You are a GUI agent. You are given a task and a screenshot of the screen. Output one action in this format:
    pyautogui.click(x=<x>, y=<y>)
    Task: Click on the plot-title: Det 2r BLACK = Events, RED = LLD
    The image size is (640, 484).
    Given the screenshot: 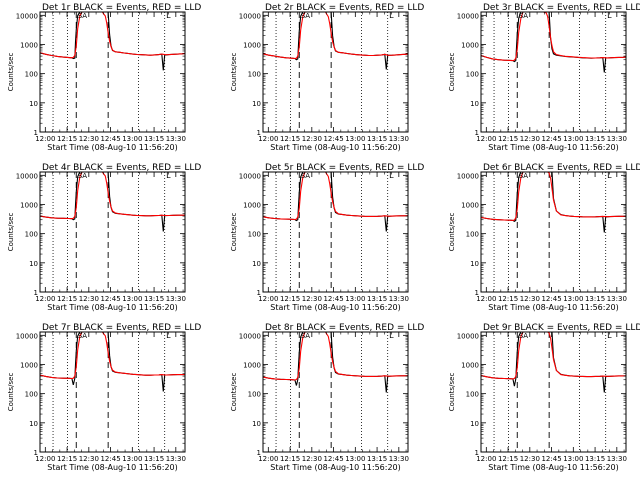 What is the action you would take?
    pyautogui.click(x=344, y=8)
    